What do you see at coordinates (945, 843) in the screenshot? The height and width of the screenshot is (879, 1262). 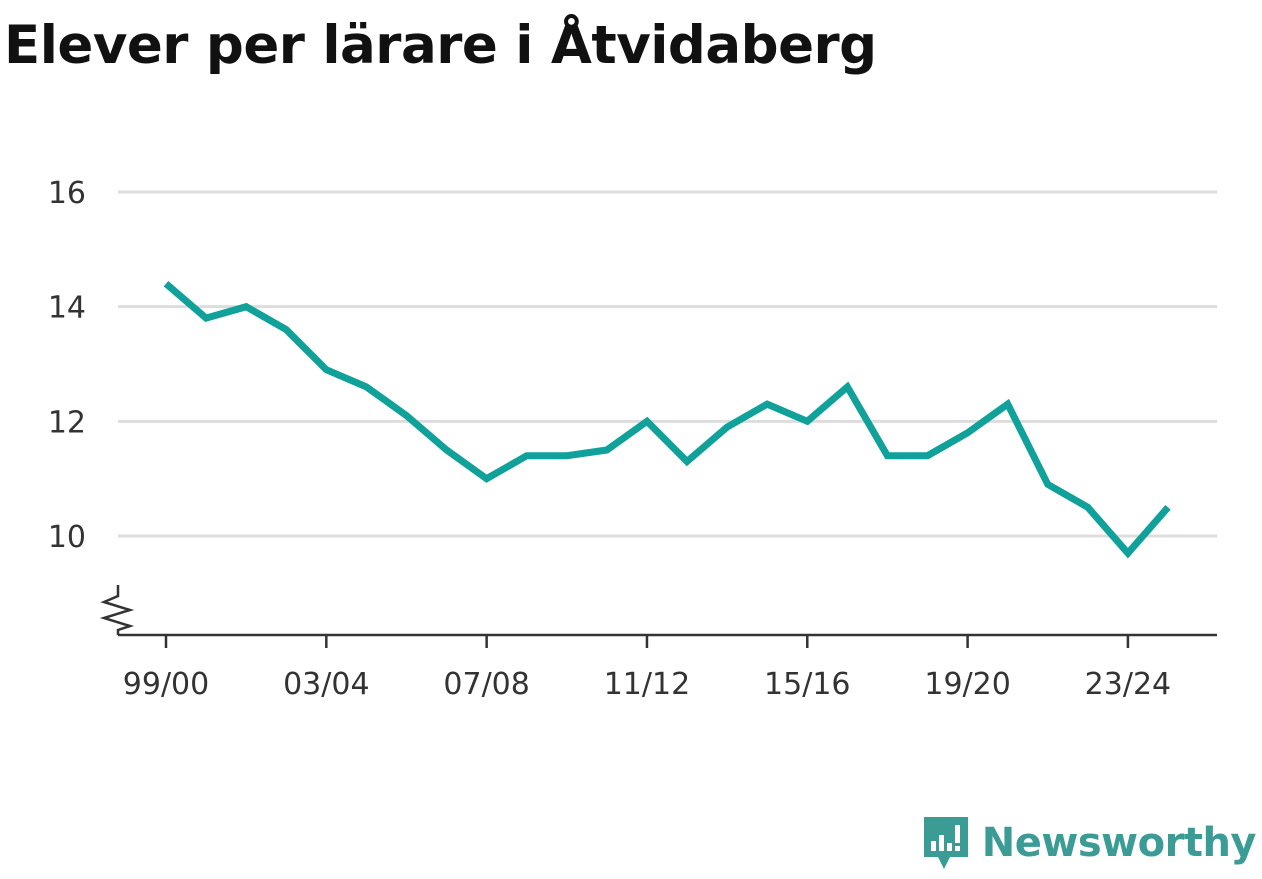 I see `newsworthy-logo-icon` at bounding box center [945, 843].